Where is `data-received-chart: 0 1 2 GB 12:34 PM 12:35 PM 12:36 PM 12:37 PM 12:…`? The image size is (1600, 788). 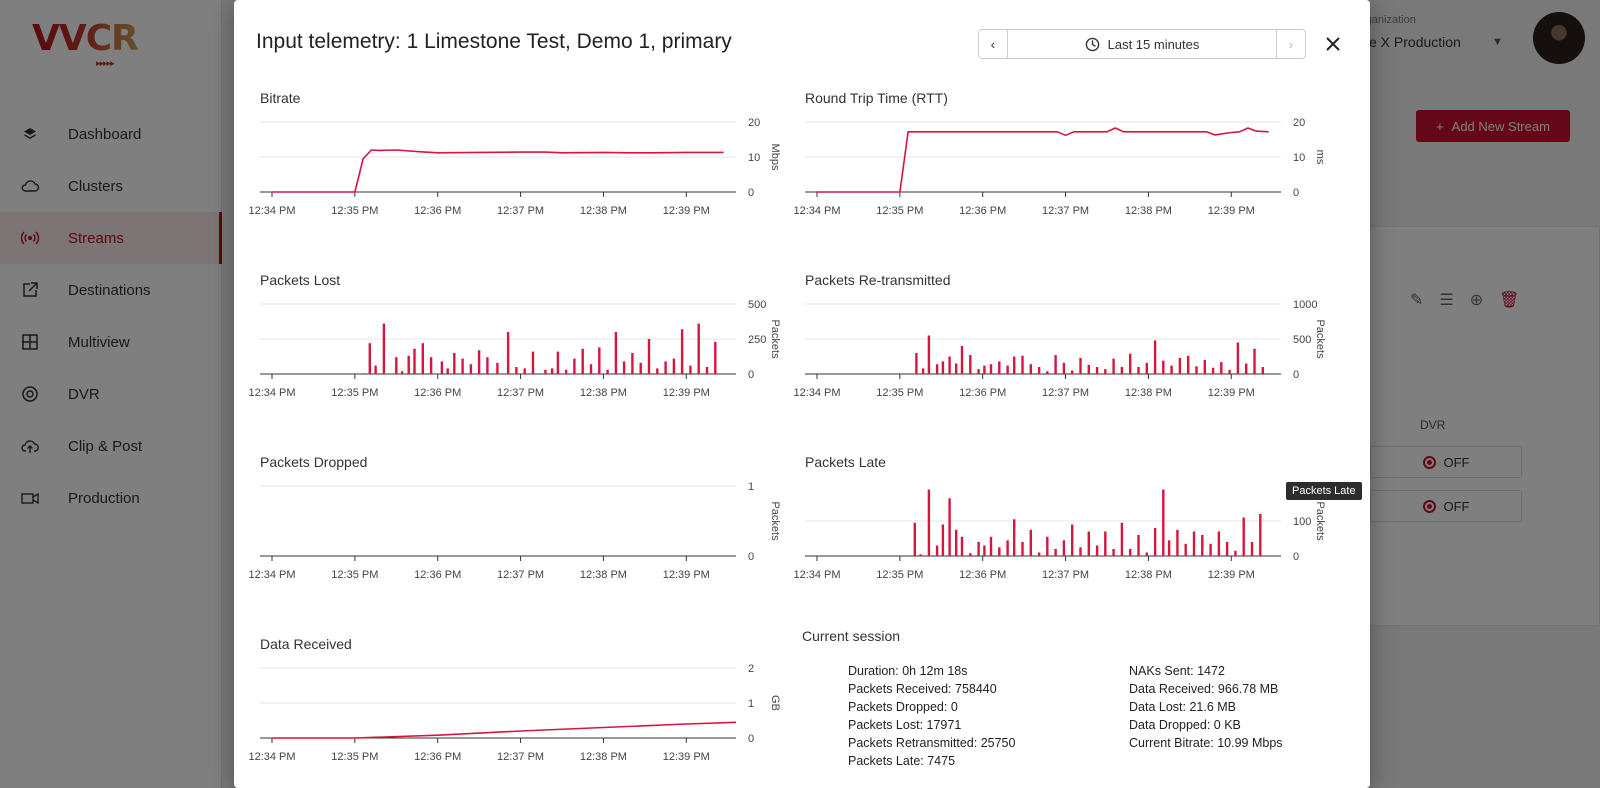
data-received-chart: 0 1 2 GB 12:34 PM 12:35 PM 12:36 PM 12:37 PM 12:… is located at coordinates (514, 717).